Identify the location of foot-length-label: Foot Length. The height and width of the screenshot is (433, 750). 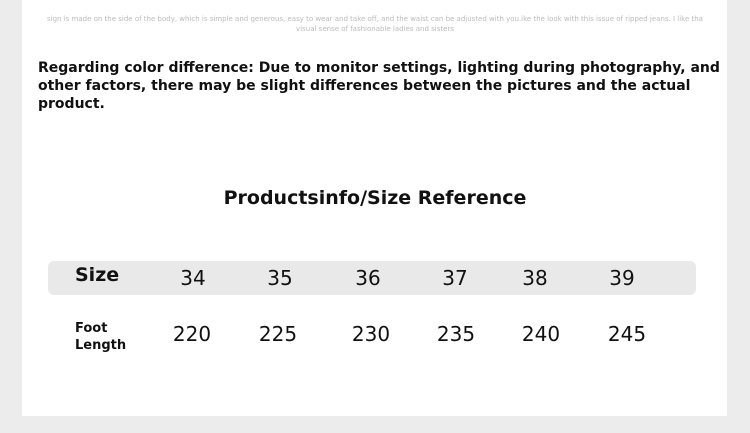
(101, 337).